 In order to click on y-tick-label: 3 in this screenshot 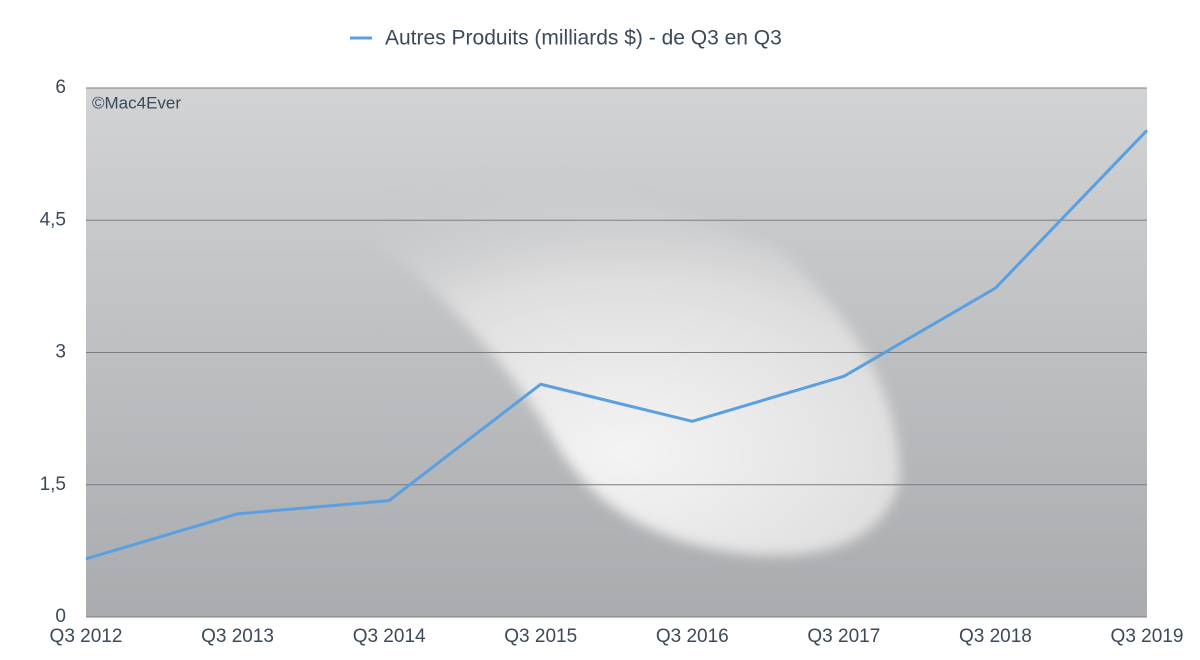, I will do `click(60, 352)`.